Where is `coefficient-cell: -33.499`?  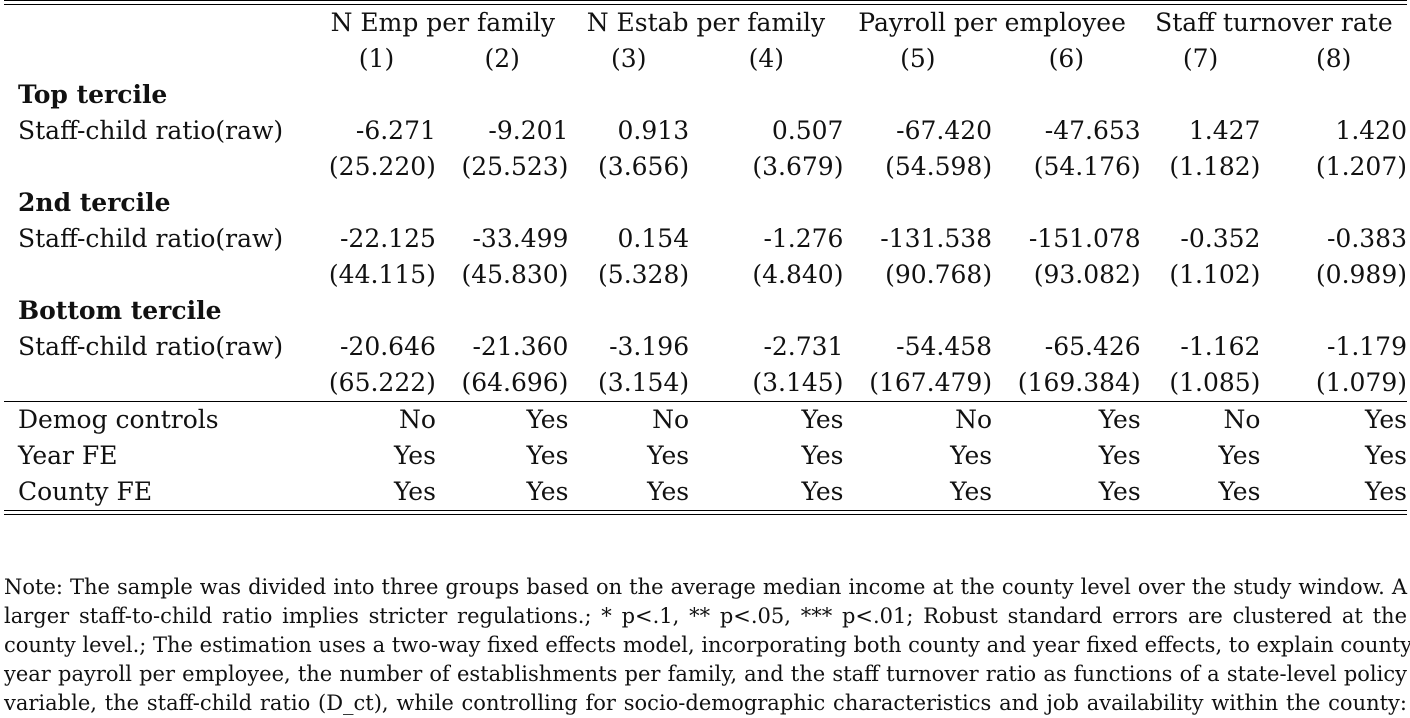
coefficient-cell: -33.499 is located at coordinates (520, 238).